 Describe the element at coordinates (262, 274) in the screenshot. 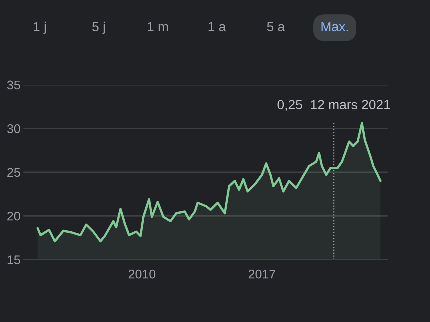

I see `x-tick-label: 2017` at that location.